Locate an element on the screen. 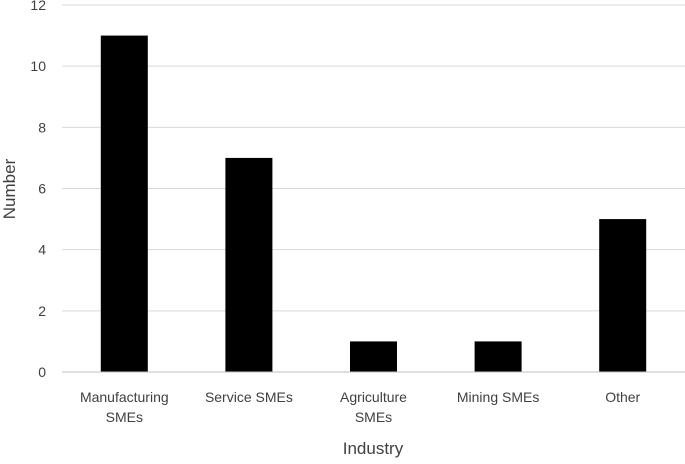 The image size is (685, 464). x-category-label-line: Agriculture is located at coordinates (373, 397).